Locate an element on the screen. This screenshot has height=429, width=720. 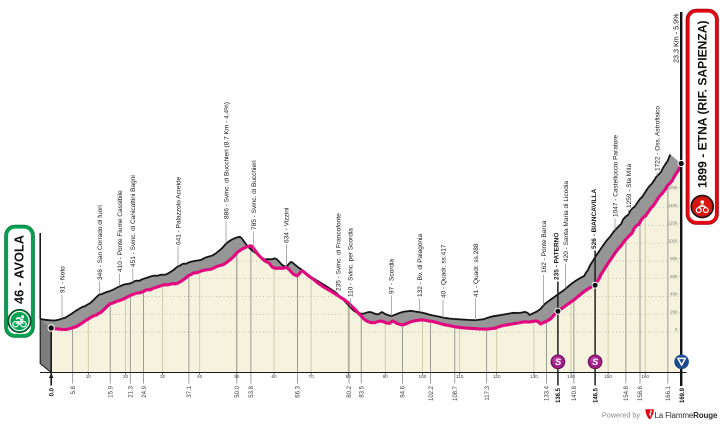
svg-text: 117.3 is located at coordinates (488, 392).